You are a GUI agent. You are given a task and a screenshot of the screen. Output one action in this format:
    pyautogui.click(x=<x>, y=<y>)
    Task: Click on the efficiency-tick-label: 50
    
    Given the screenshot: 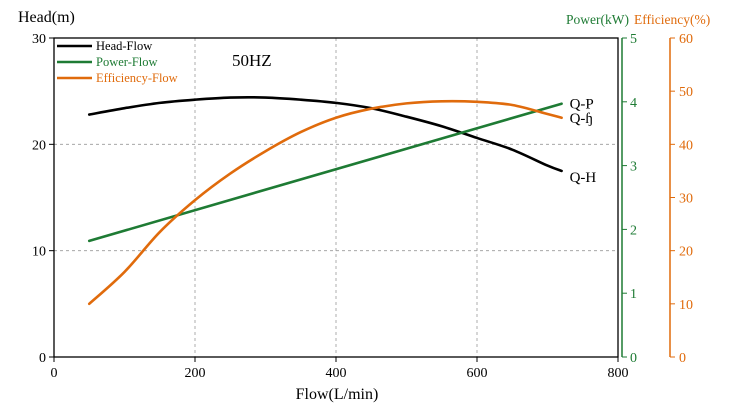 What is the action you would take?
    pyautogui.click(x=686, y=92)
    